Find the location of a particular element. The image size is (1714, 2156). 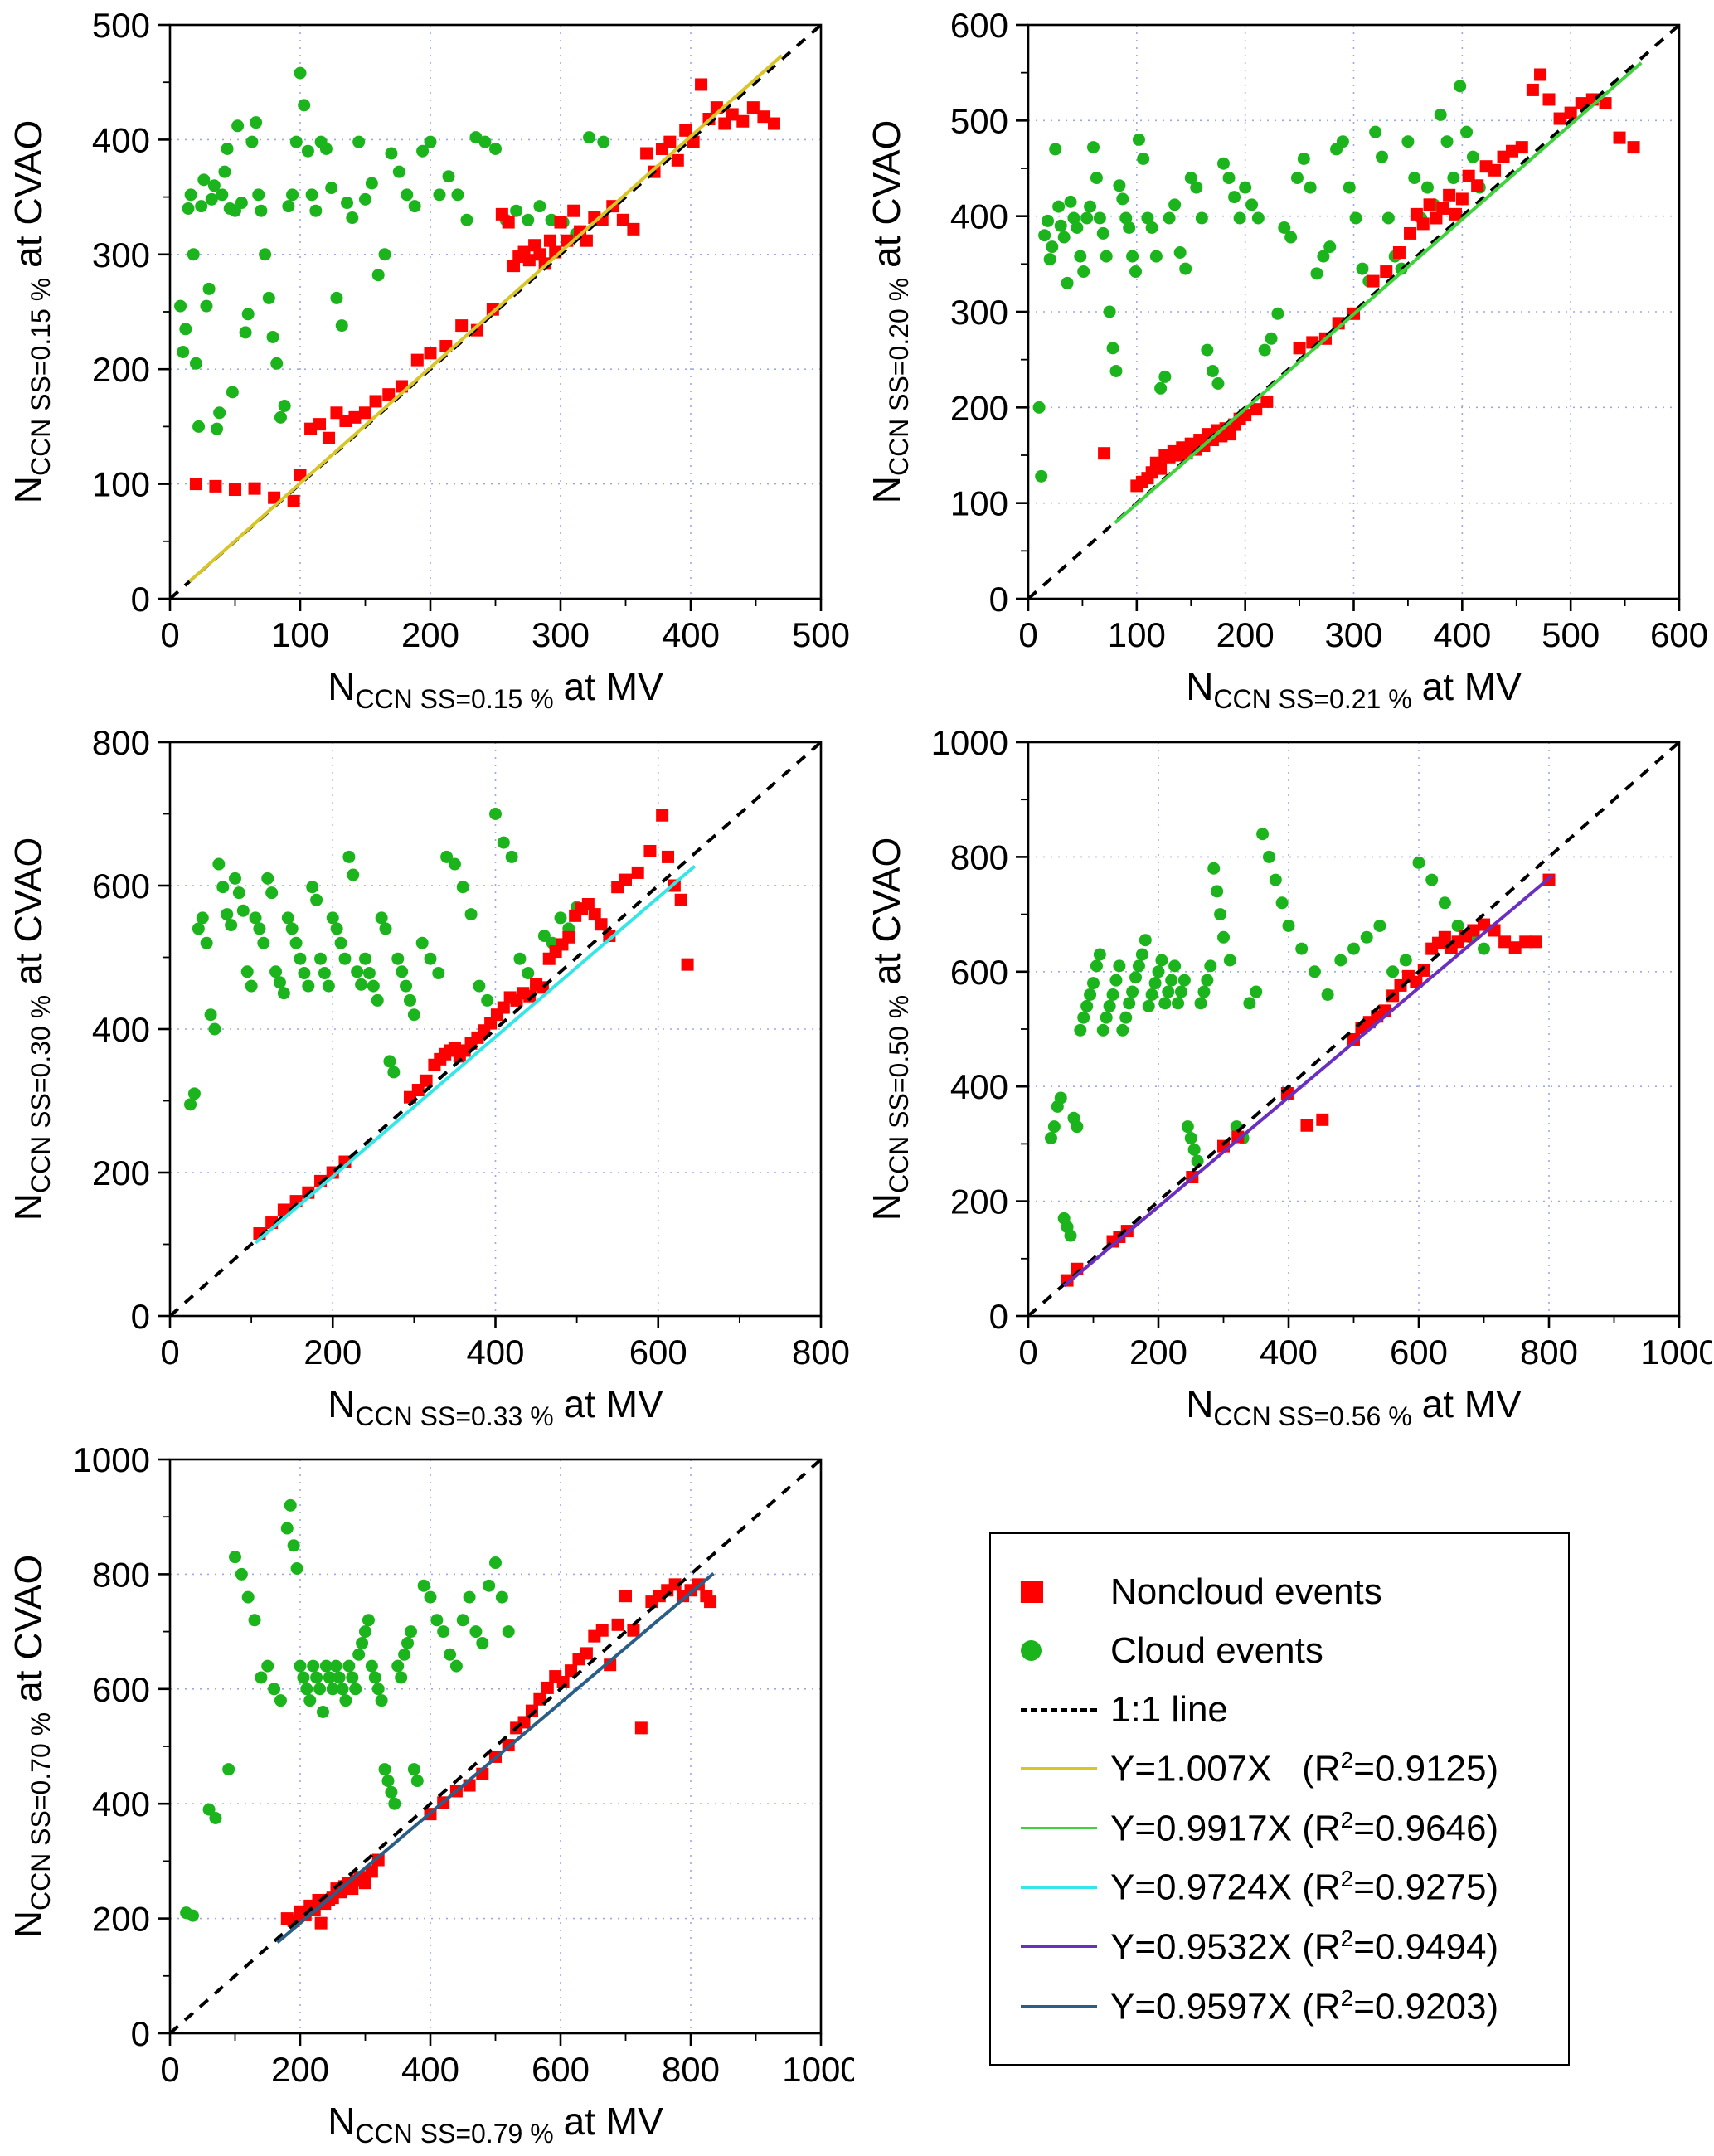

x-axis-title: NCCN SS=0.15 % at MV is located at coordinates (495, 689).